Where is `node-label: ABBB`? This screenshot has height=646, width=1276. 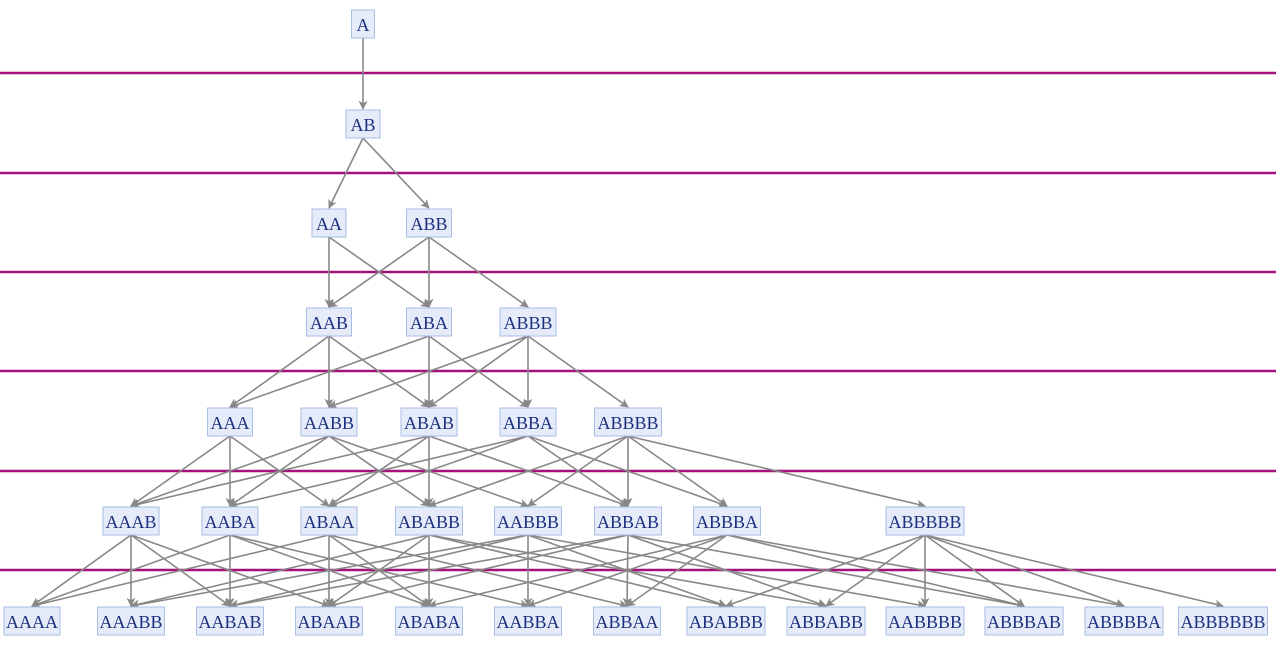
node-label: ABBB is located at coordinates (527, 323).